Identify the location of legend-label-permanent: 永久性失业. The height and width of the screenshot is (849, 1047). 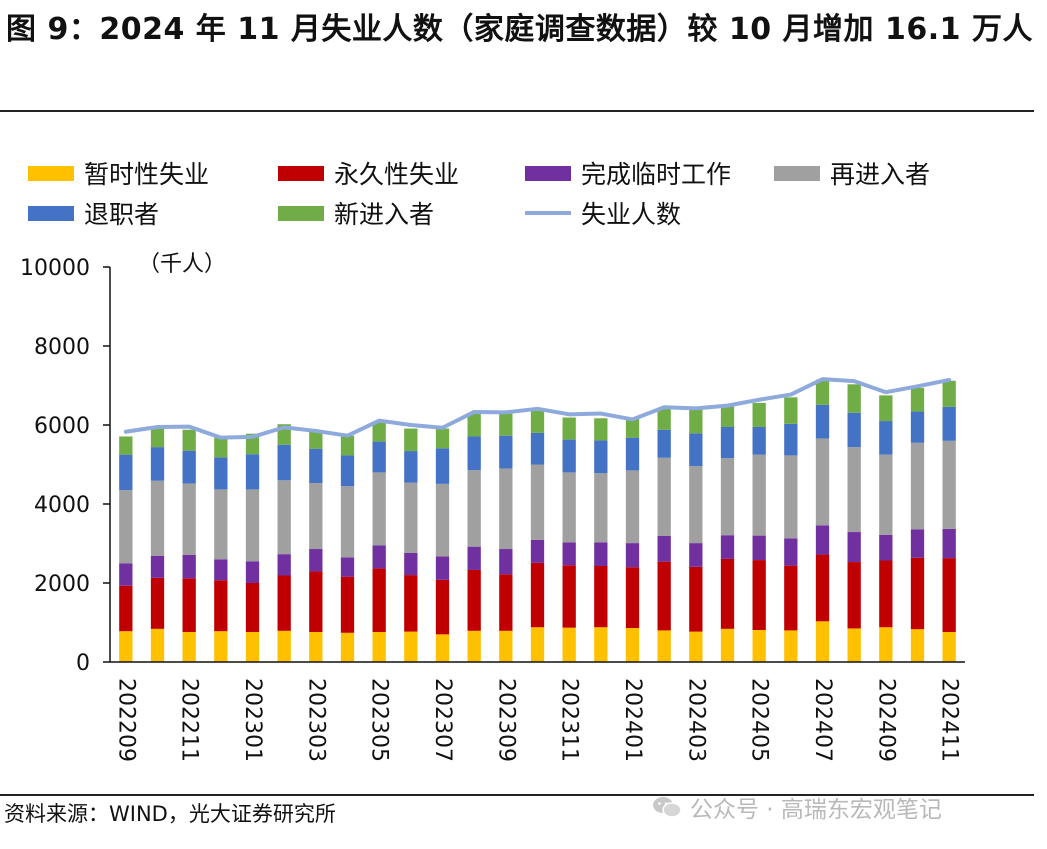
(397, 174).